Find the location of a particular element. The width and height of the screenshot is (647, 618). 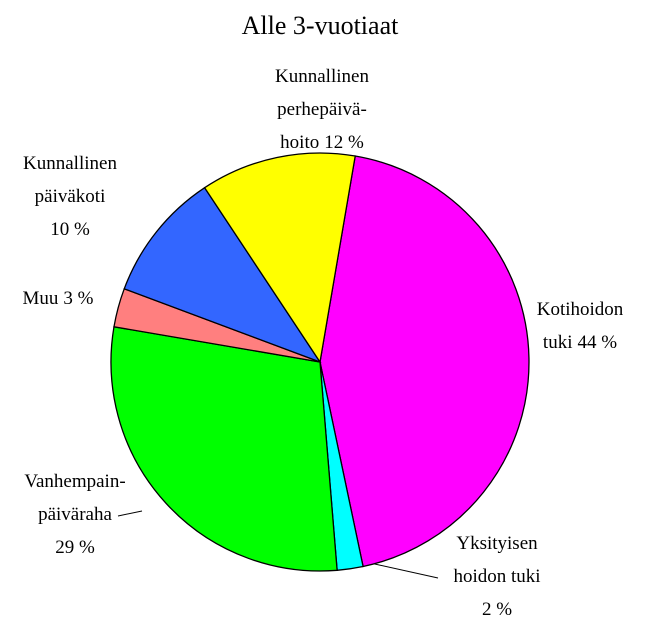

label-line: päiväraha is located at coordinates (75, 514).